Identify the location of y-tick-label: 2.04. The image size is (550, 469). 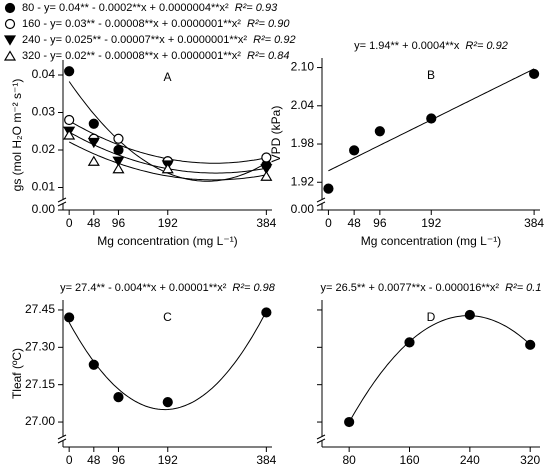
(303, 105).